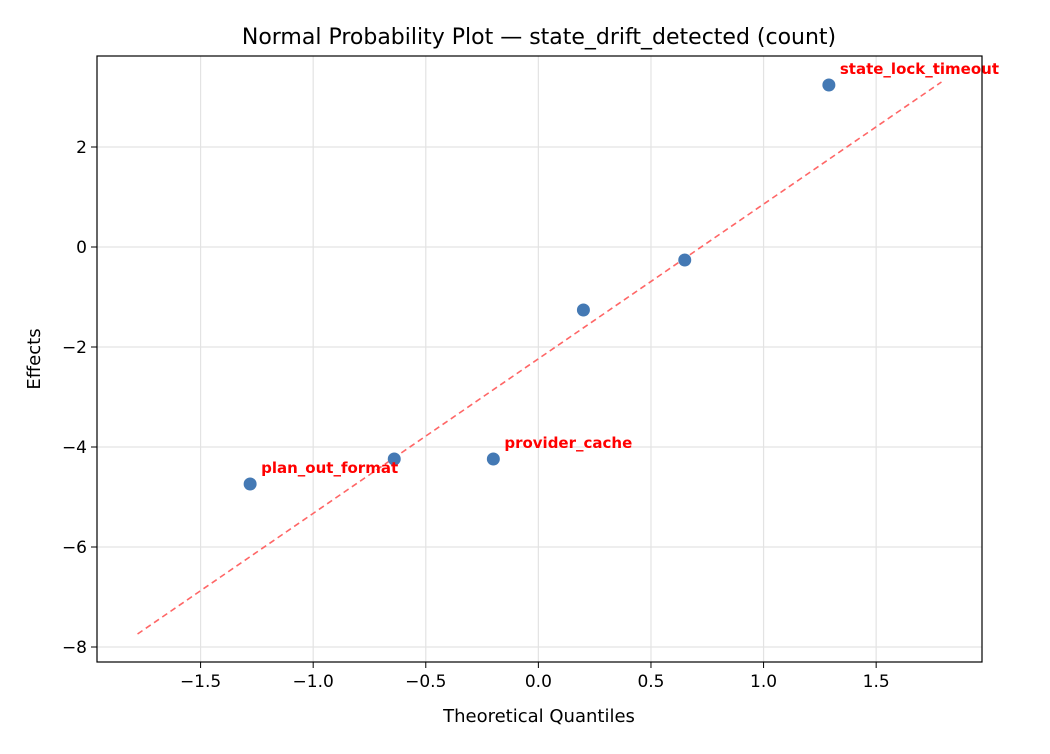 The image size is (1050, 754). What do you see at coordinates (200, 682) in the screenshot?
I see `x-tick-label: −1.5` at bounding box center [200, 682].